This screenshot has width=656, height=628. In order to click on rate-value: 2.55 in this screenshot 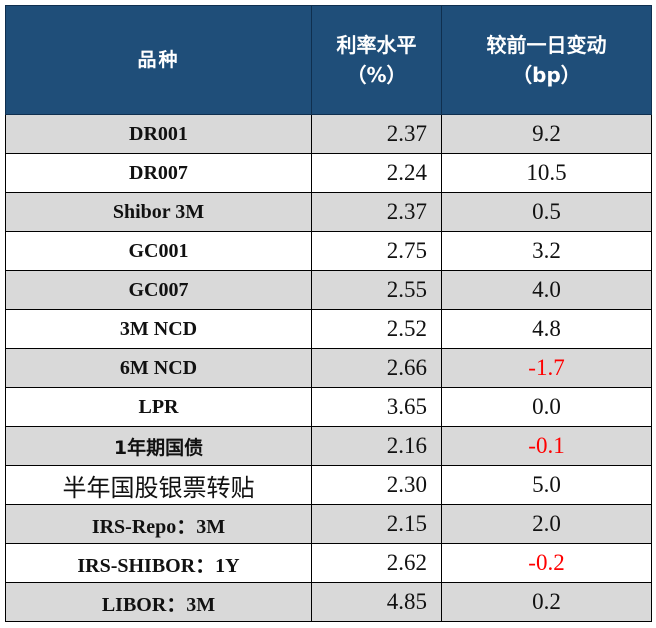, I will do `click(376, 290)`.